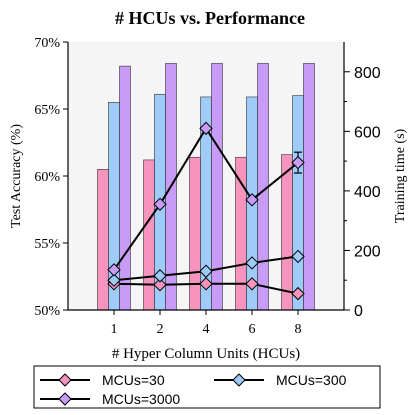 The height and width of the screenshot is (415, 415). I want to click on chart-title: # HCUs vs. Performance, so click(210, 18).